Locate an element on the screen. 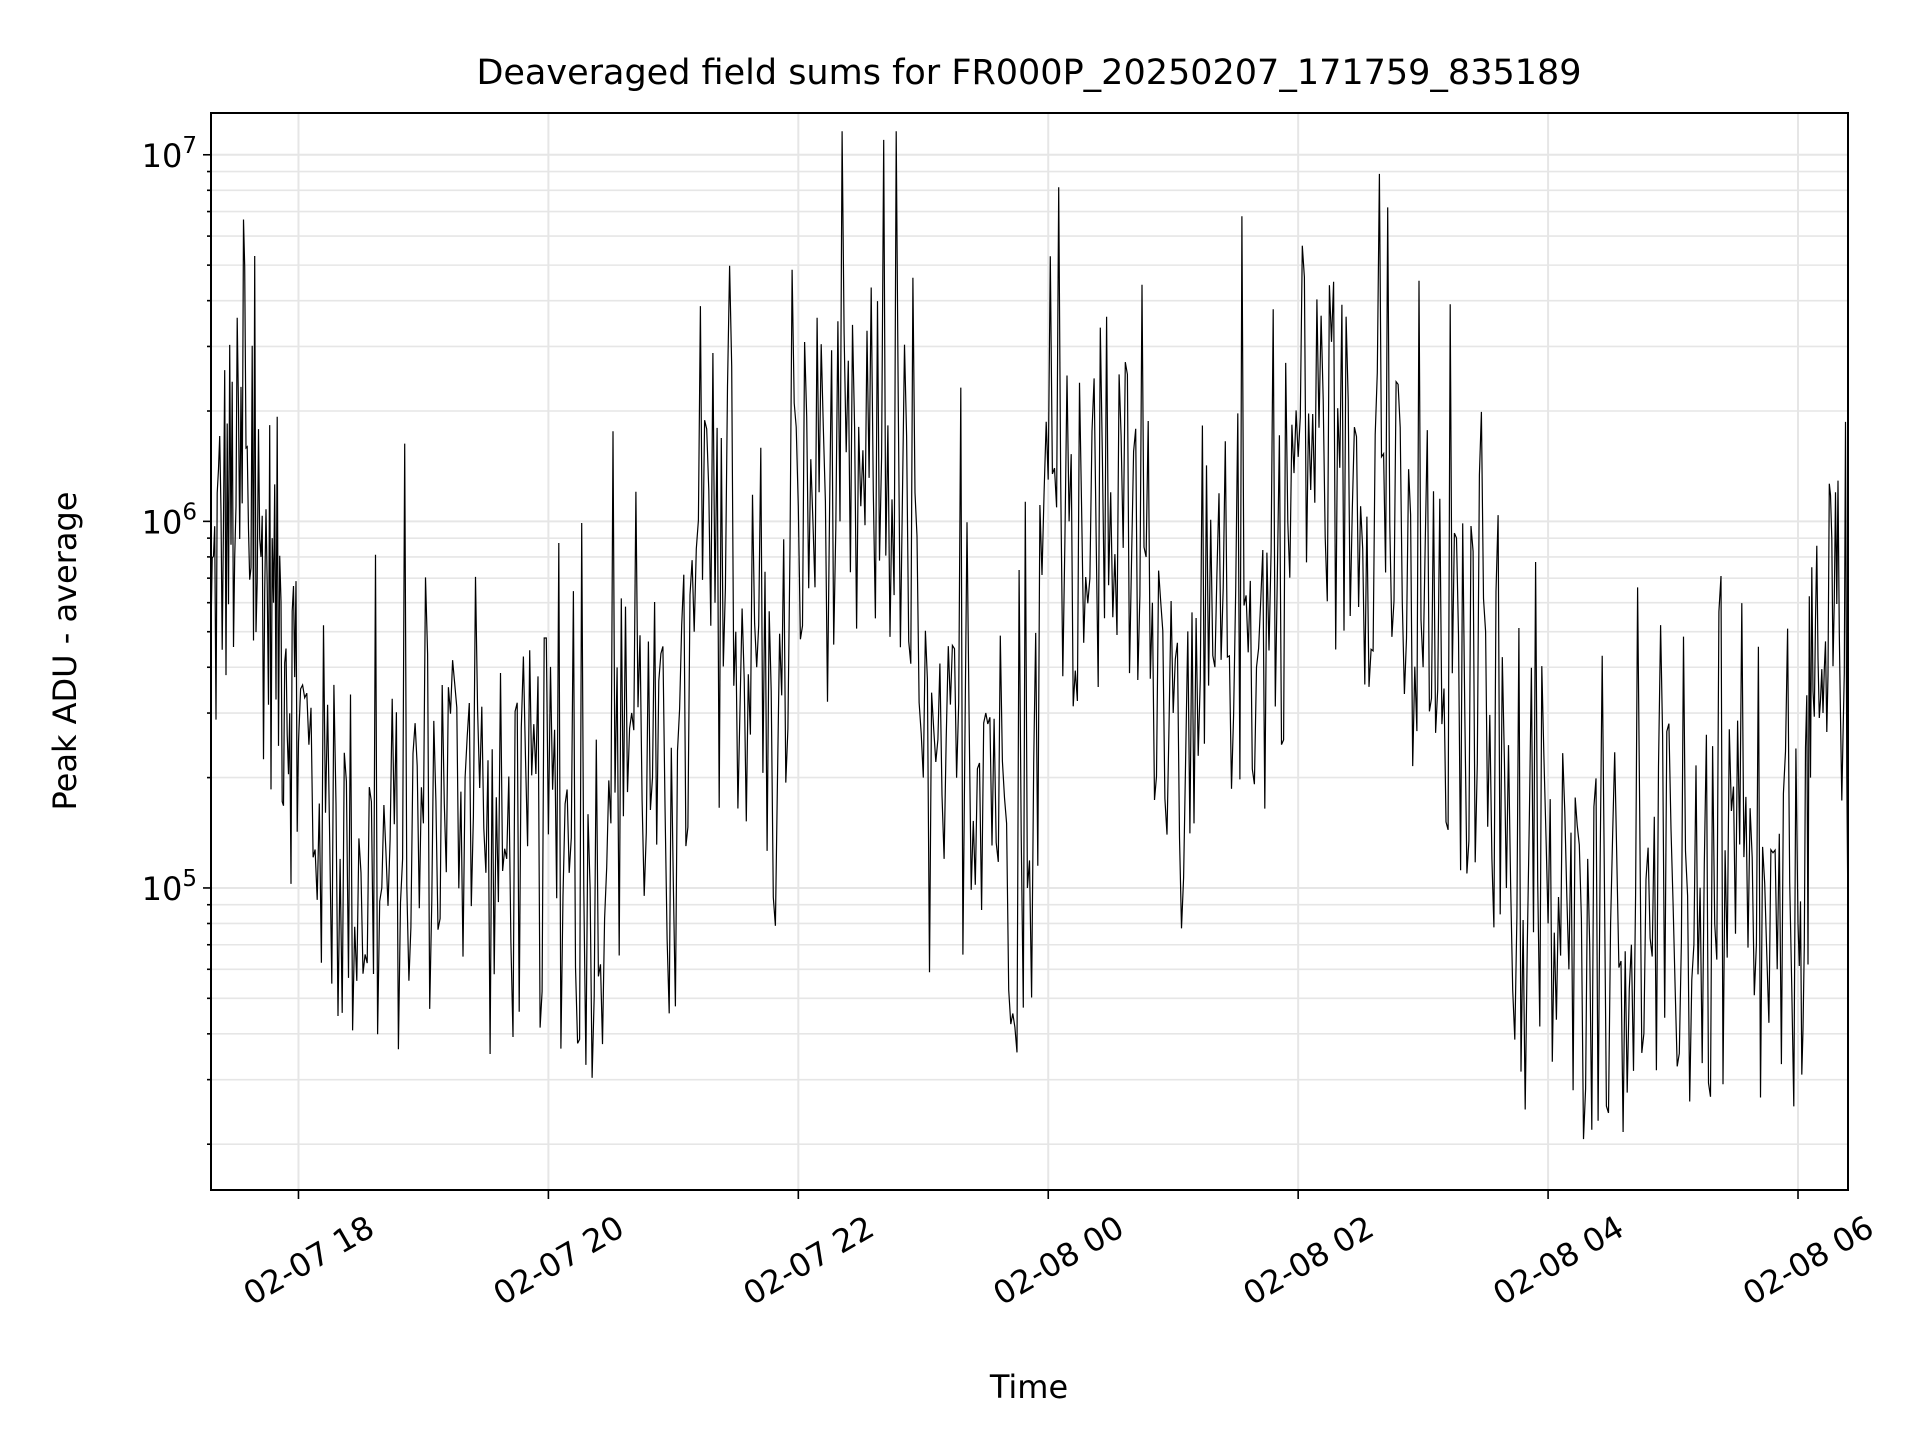 This screenshot has width=1920, height=1444. x-axis-label: Time is located at coordinates (1028, 1387).